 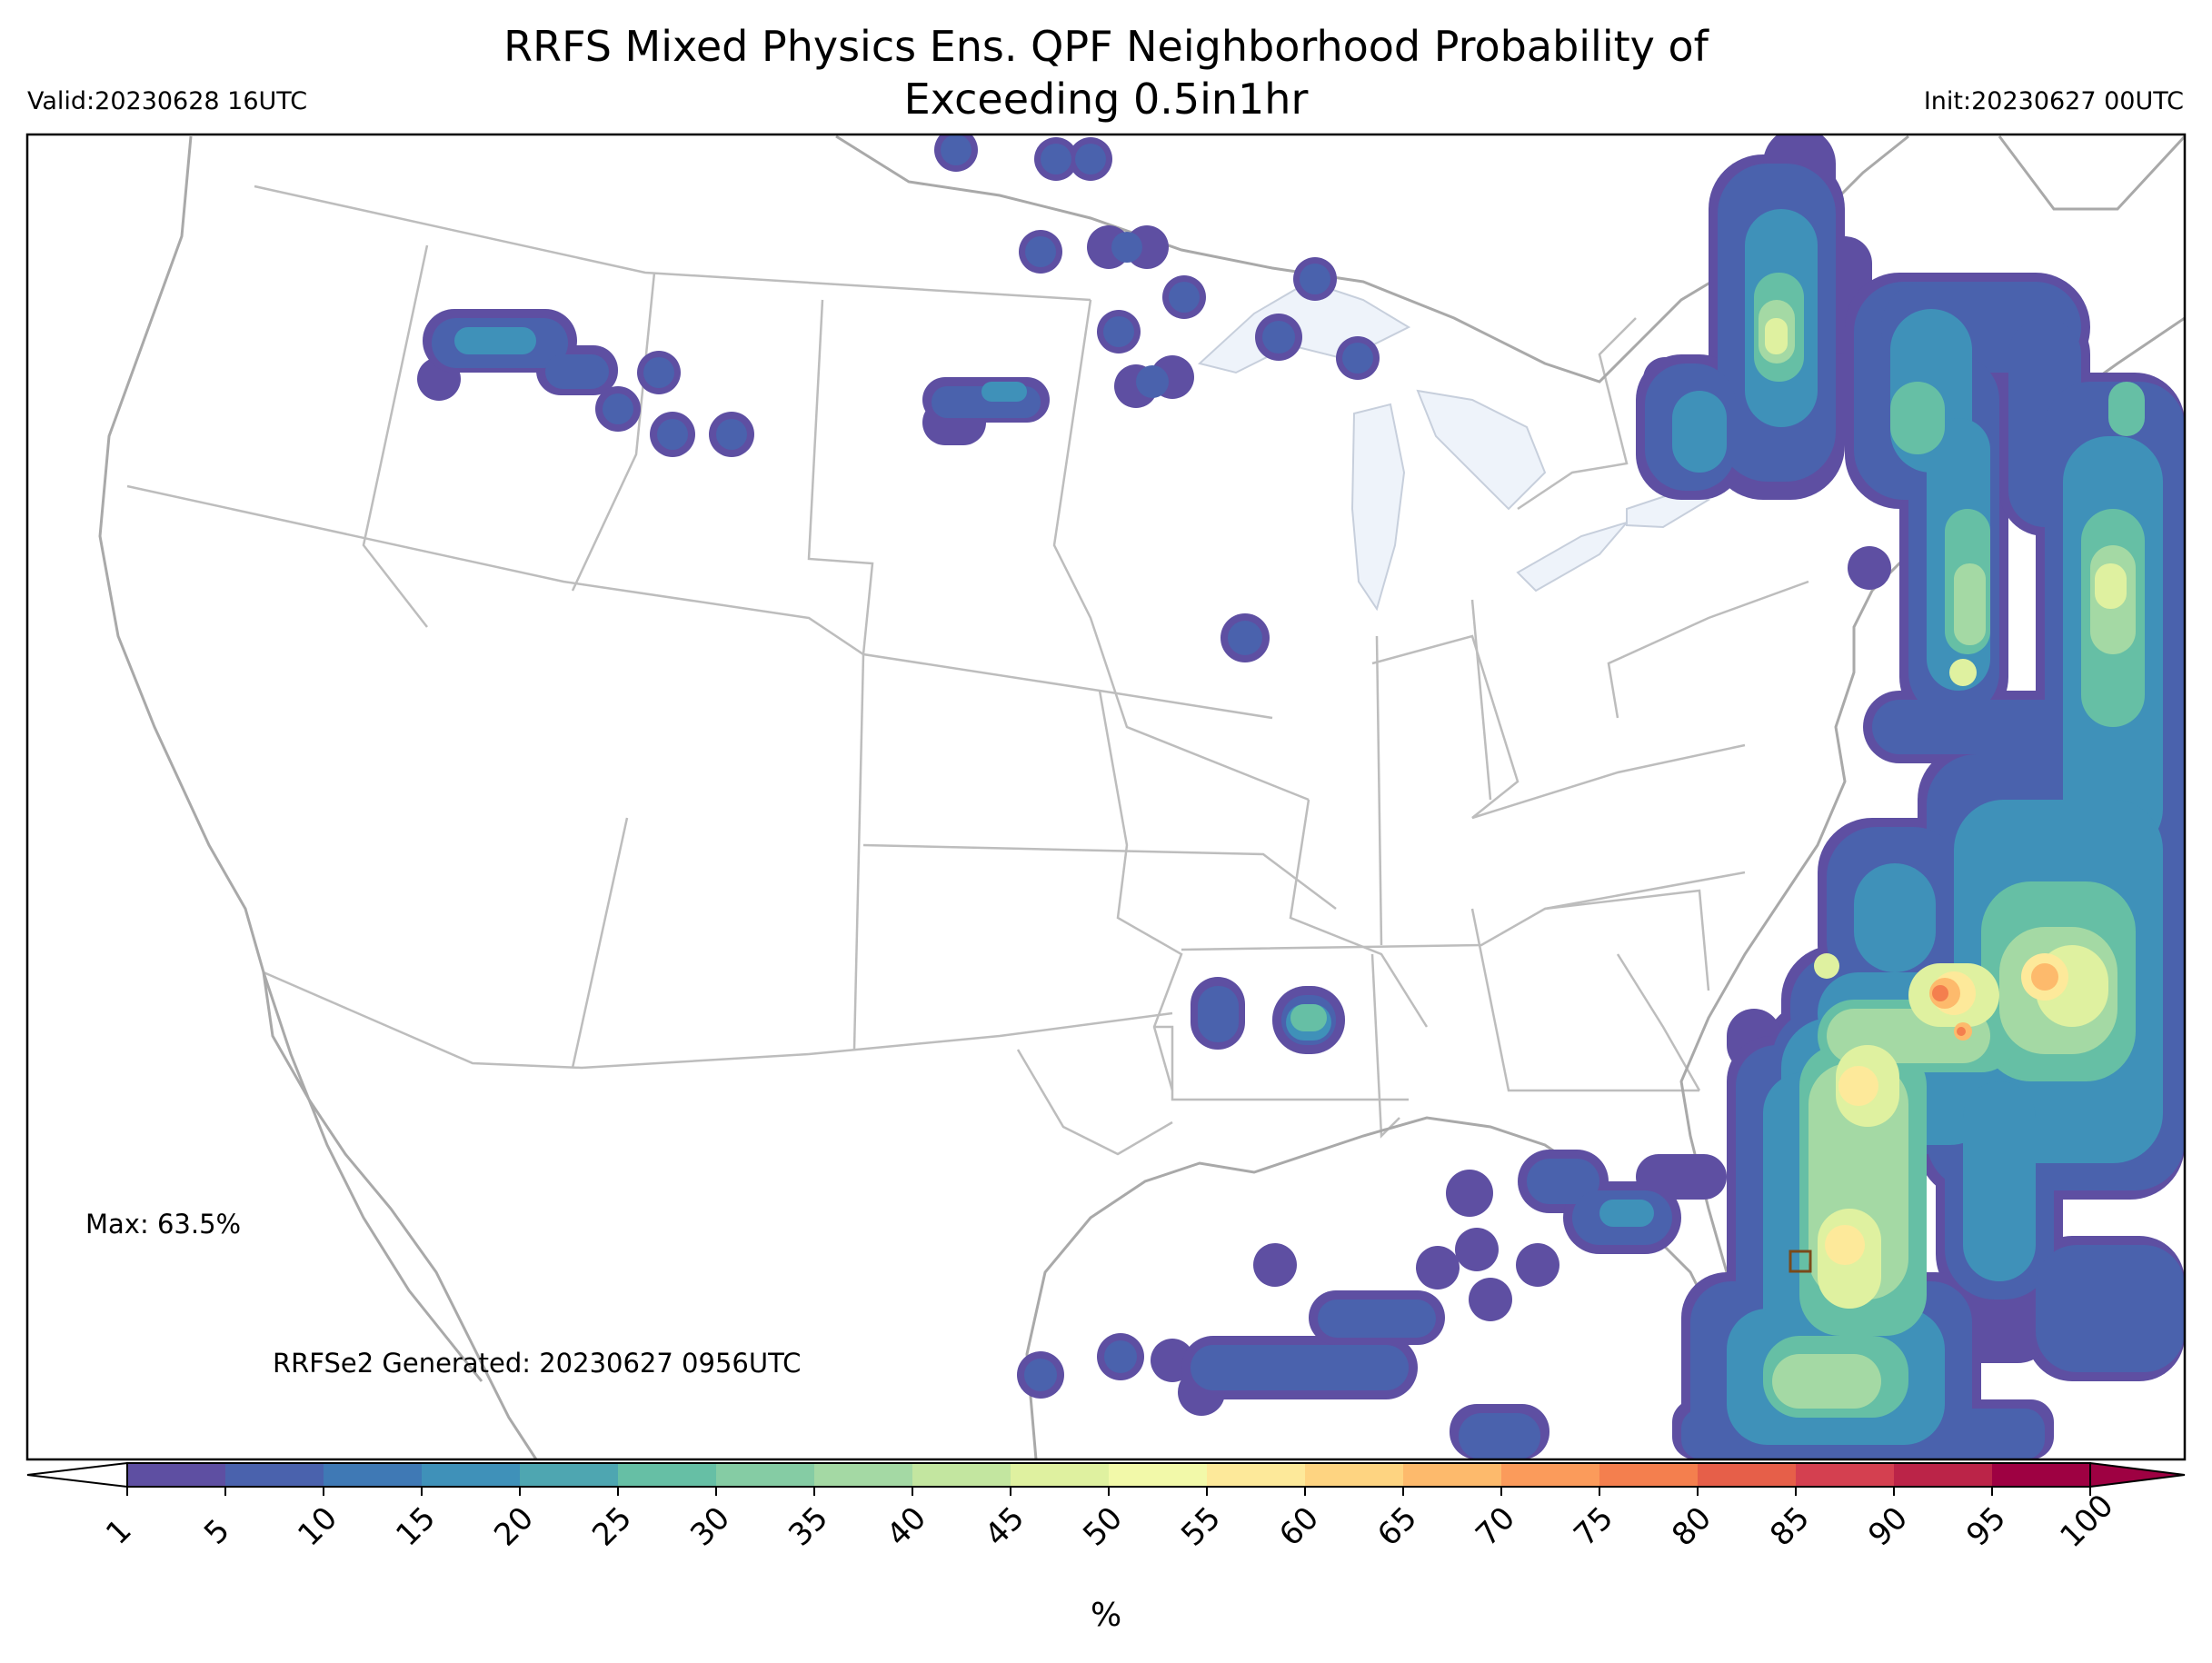 I want to click on colorbar, so click(x=1106, y=1478).